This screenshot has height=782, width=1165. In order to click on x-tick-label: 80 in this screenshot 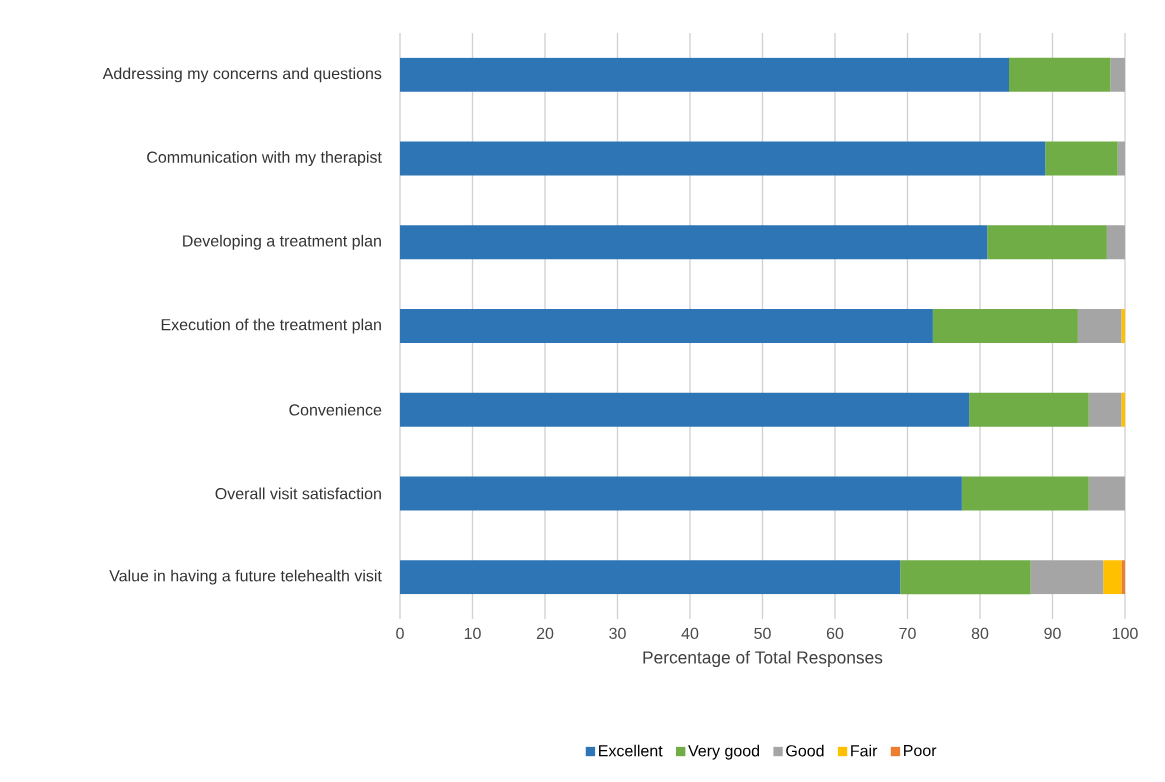, I will do `click(980, 633)`.